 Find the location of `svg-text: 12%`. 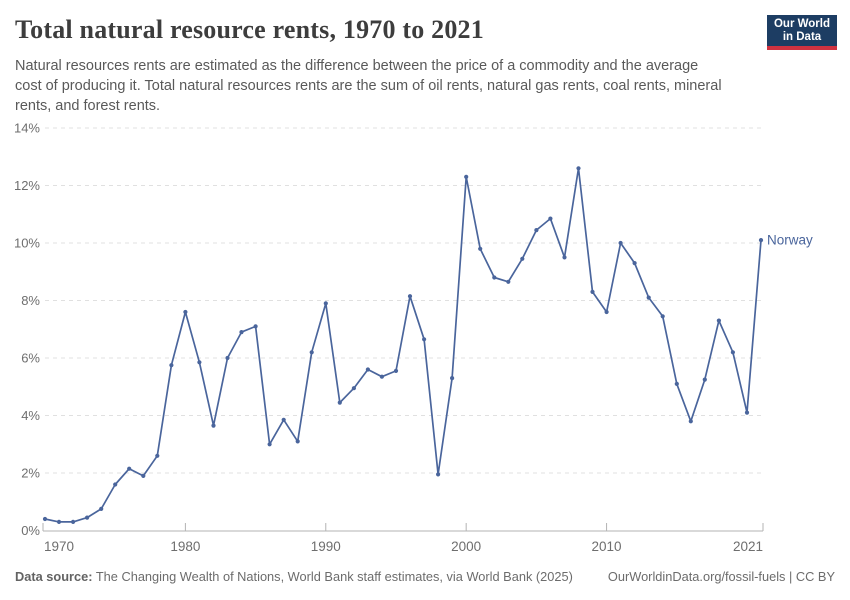

svg-text: 12% is located at coordinates (27, 185).